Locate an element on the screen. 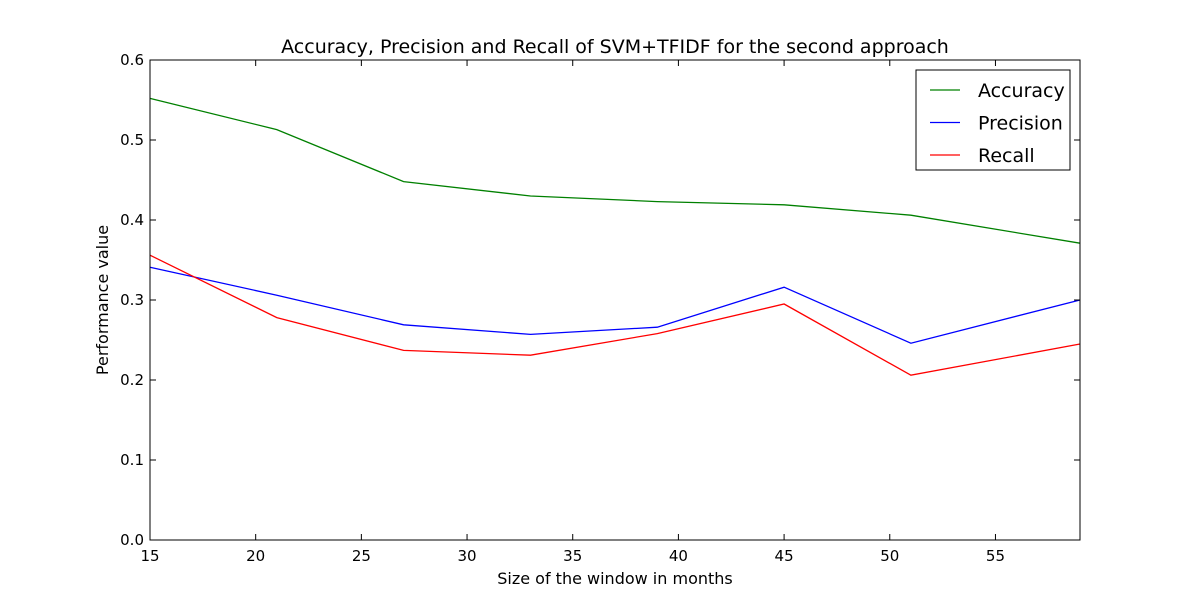 The width and height of the screenshot is (1200, 600). x-tick-label: 55 is located at coordinates (995, 556).